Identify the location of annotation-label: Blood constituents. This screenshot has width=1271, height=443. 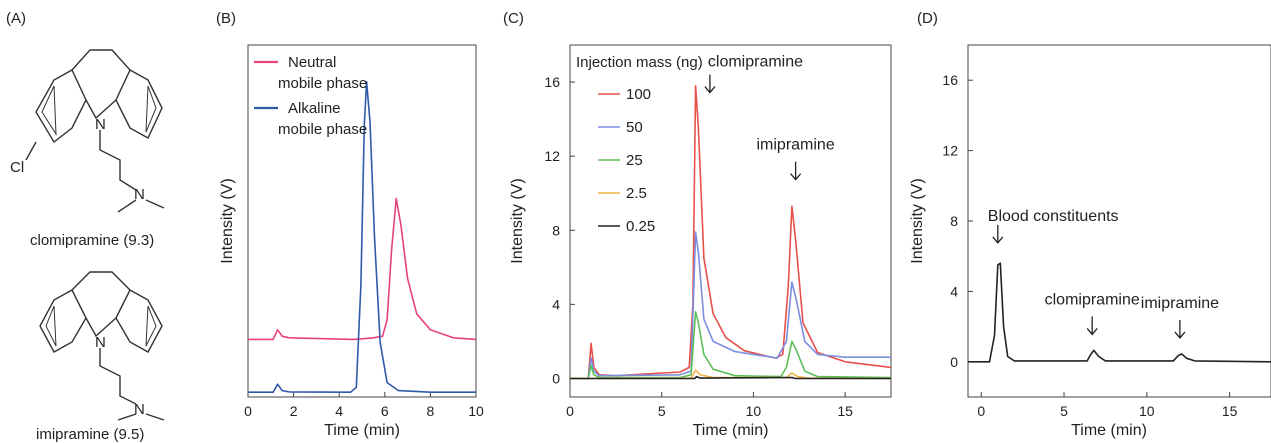
(1053, 216).